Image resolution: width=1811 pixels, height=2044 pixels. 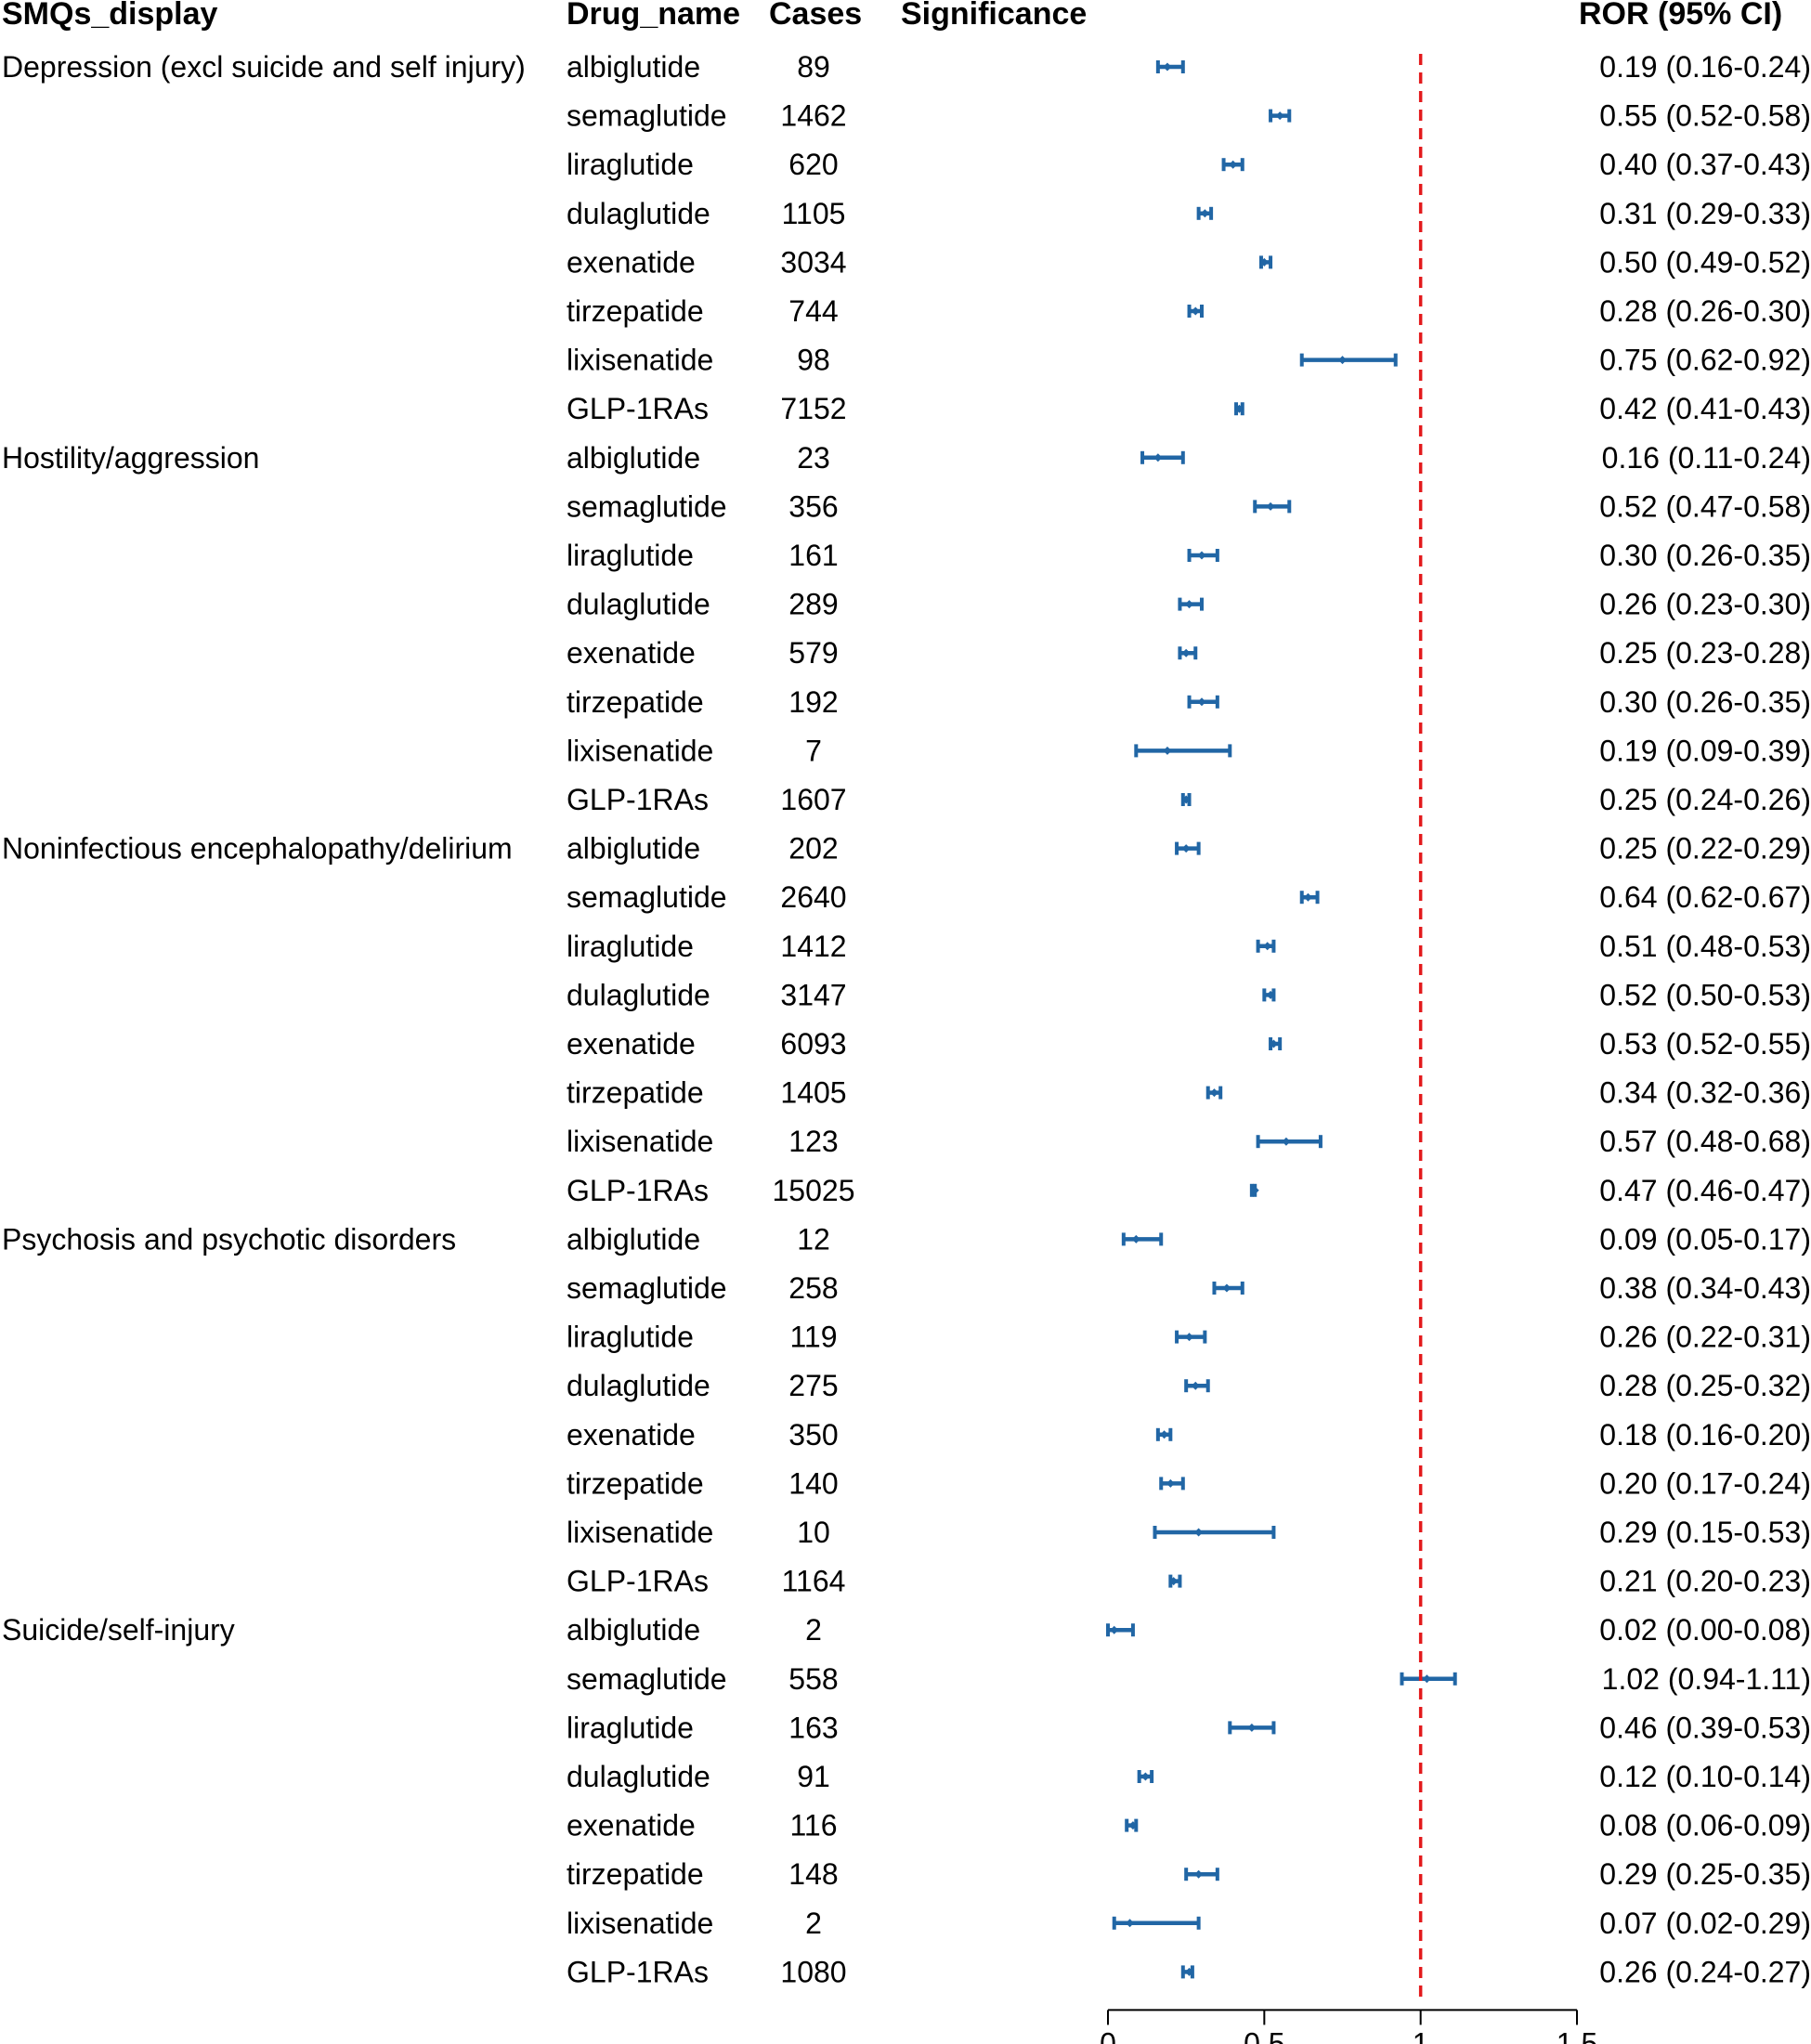 I want to click on cases-value: 2640, so click(x=813, y=897).